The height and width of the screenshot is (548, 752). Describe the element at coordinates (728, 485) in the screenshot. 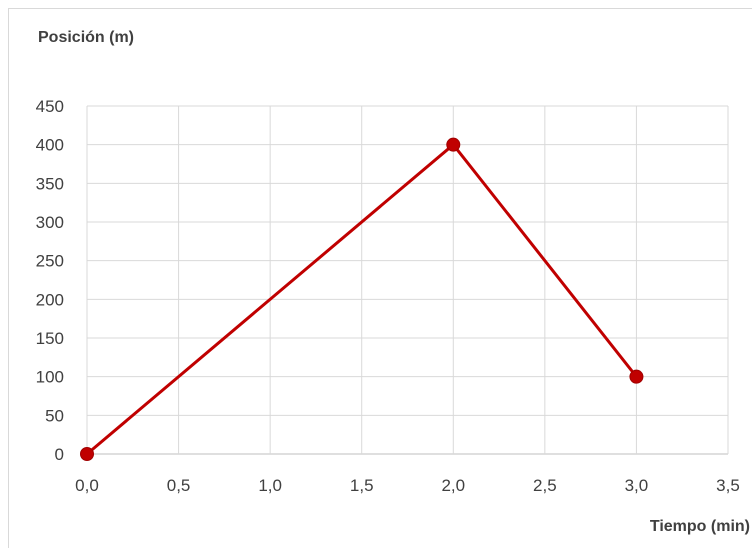

I see `x-tick-label: 3,5` at that location.